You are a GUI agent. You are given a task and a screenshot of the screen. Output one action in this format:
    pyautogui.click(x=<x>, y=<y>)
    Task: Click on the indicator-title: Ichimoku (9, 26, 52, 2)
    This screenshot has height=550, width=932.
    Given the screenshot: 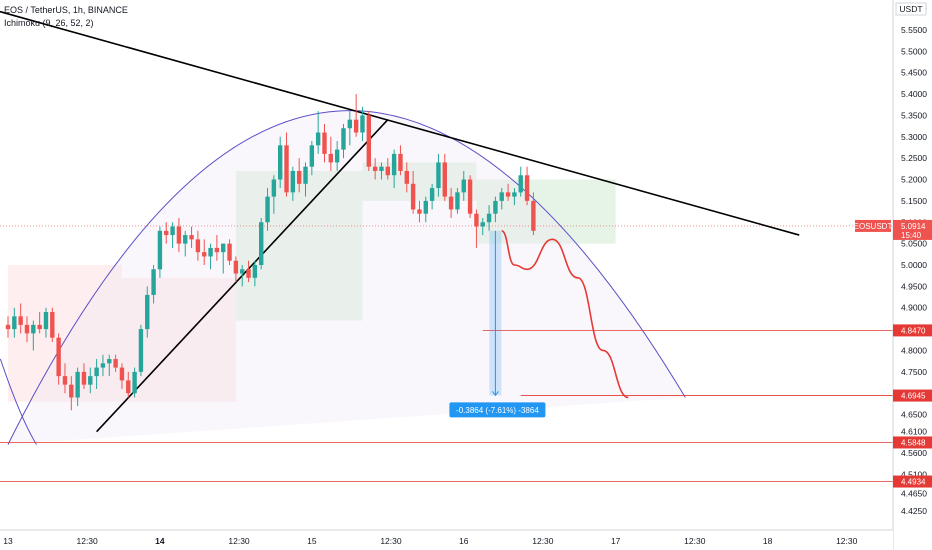 What is the action you would take?
    pyautogui.click(x=49, y=23)
    